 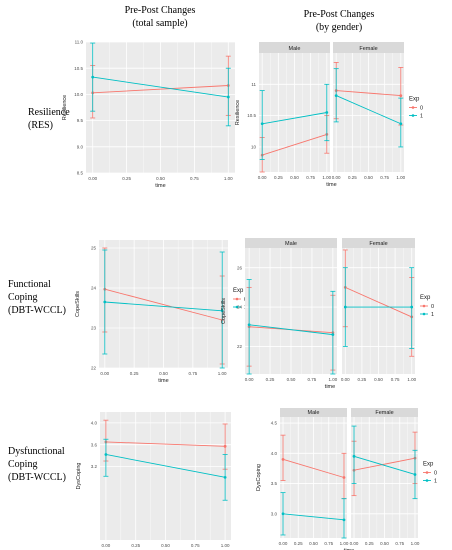 I want to click on y-tick-label: 11, so click(x=253, y=84).